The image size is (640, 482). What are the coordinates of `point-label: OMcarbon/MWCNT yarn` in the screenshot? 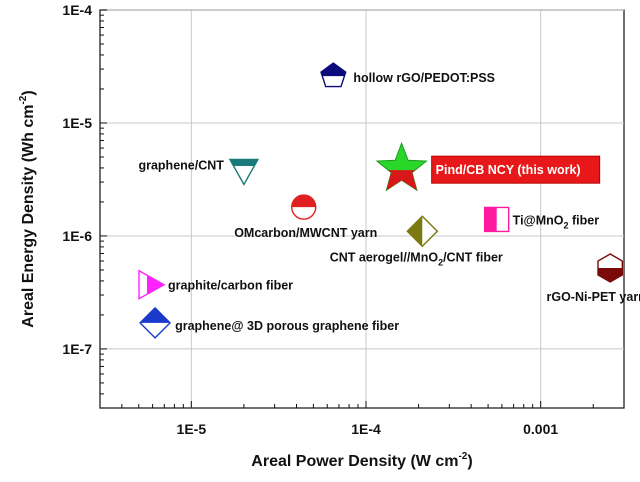 It's located at (305, 233).